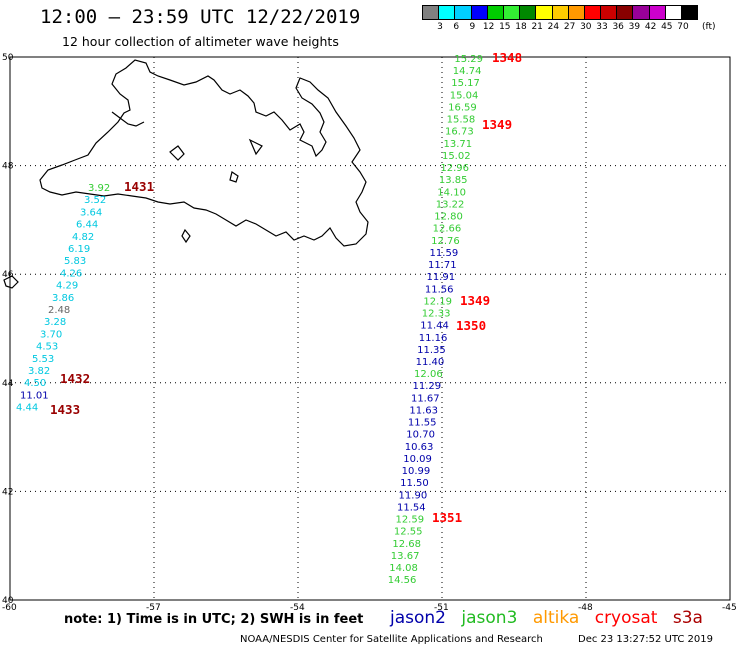  I want to click on legend-label: 3, so click(440, 27).